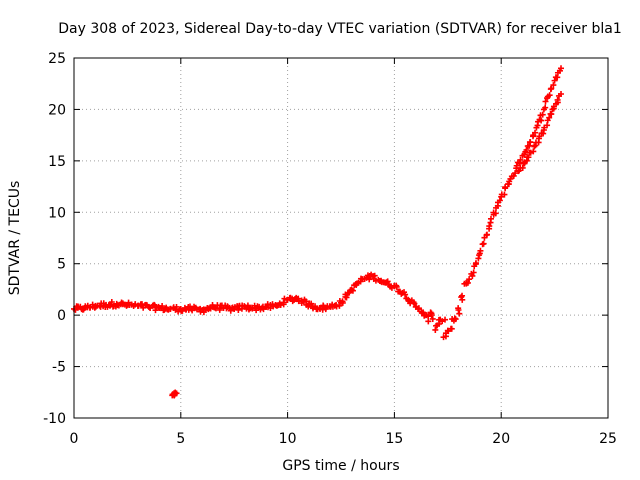 The height and width of the screenshot is (480, 640). Describe the element at coordinates (57, 110) in the screenshot. I see `y-tick-label: 20` at that location.